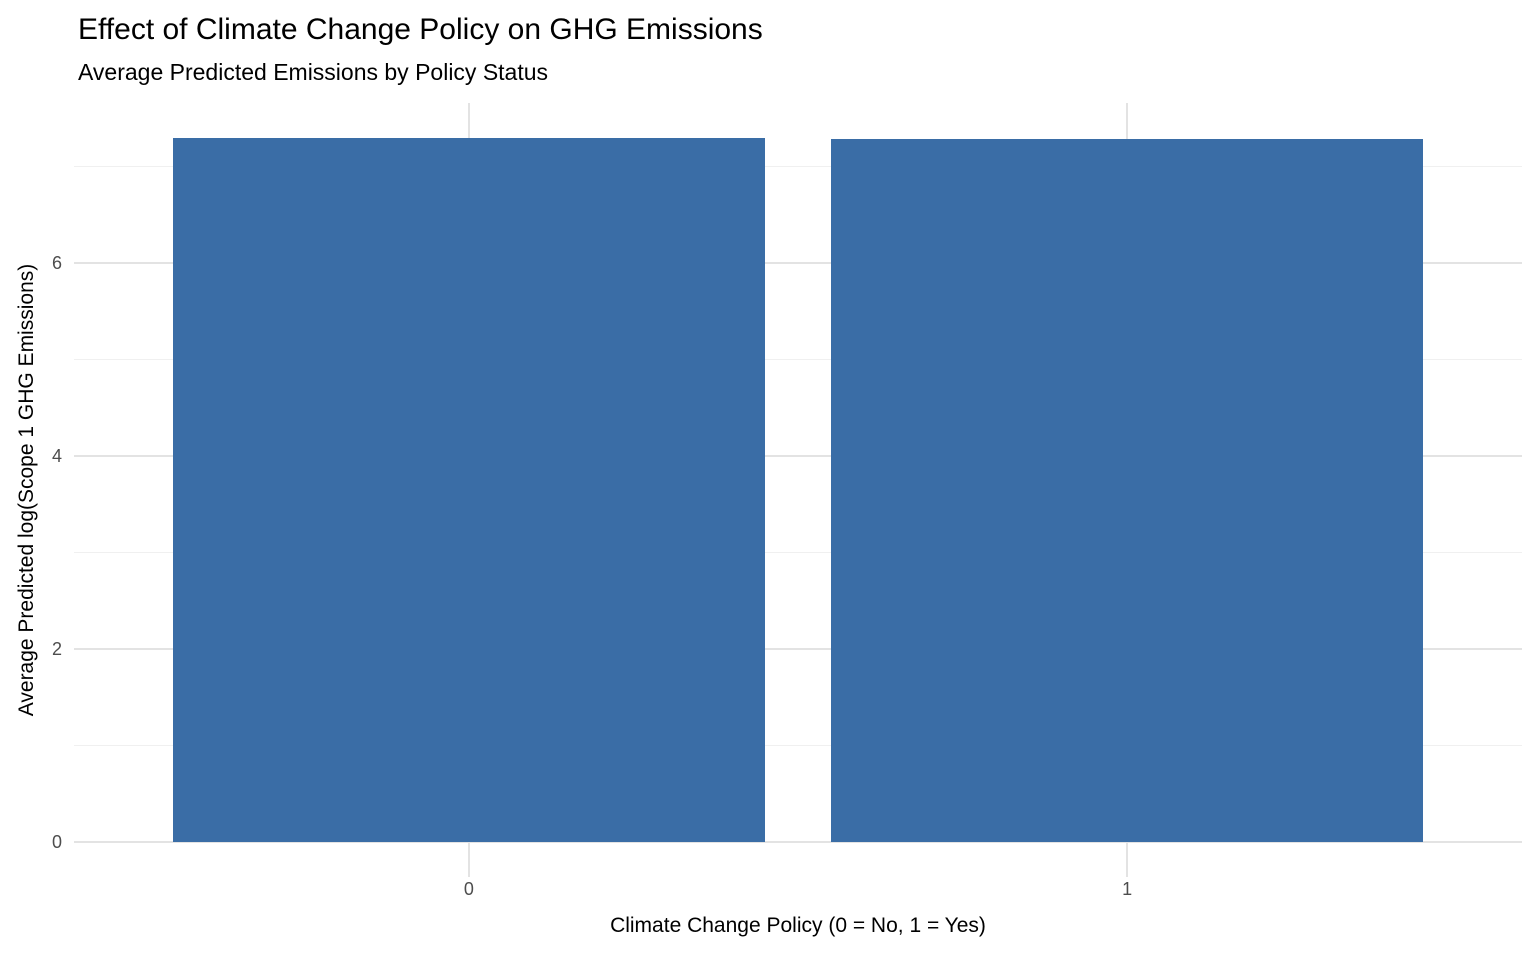 The height and width of the screenshot is (960, 1536). What do you see at coordinates (56, 648) in the screenshot?
I see `y-tick-label: 2` at bounding box center [56, 648].